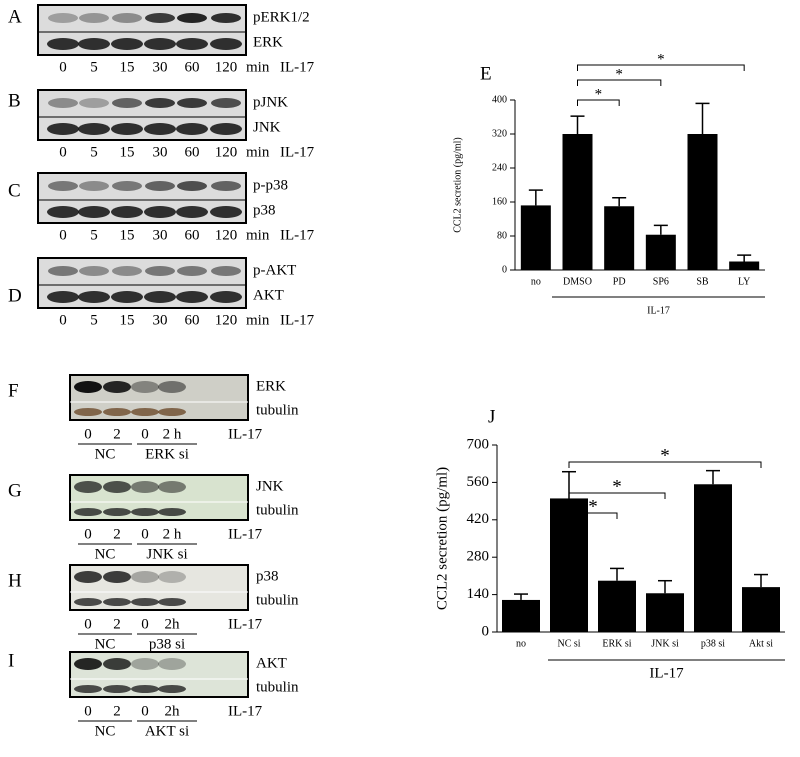  I want to click on y-tick-label: 280, so click(478, 557).